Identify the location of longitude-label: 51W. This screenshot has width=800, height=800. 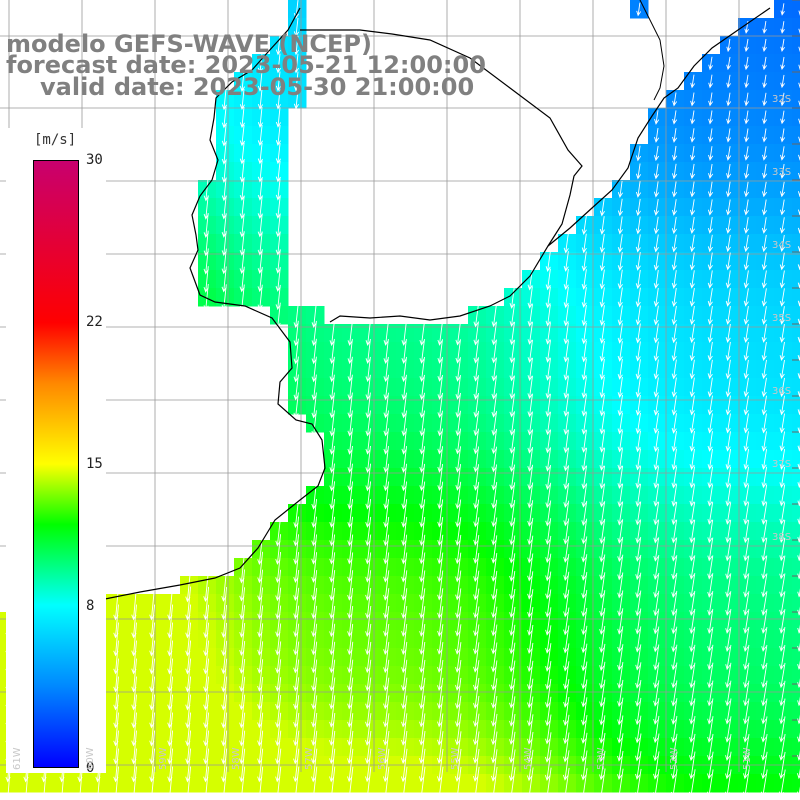
(747, 758).